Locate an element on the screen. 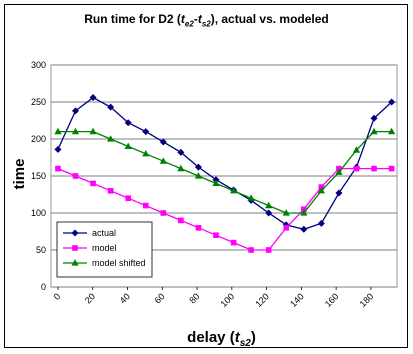  y-tick-label: 200 is located at coordinates (38, 139).